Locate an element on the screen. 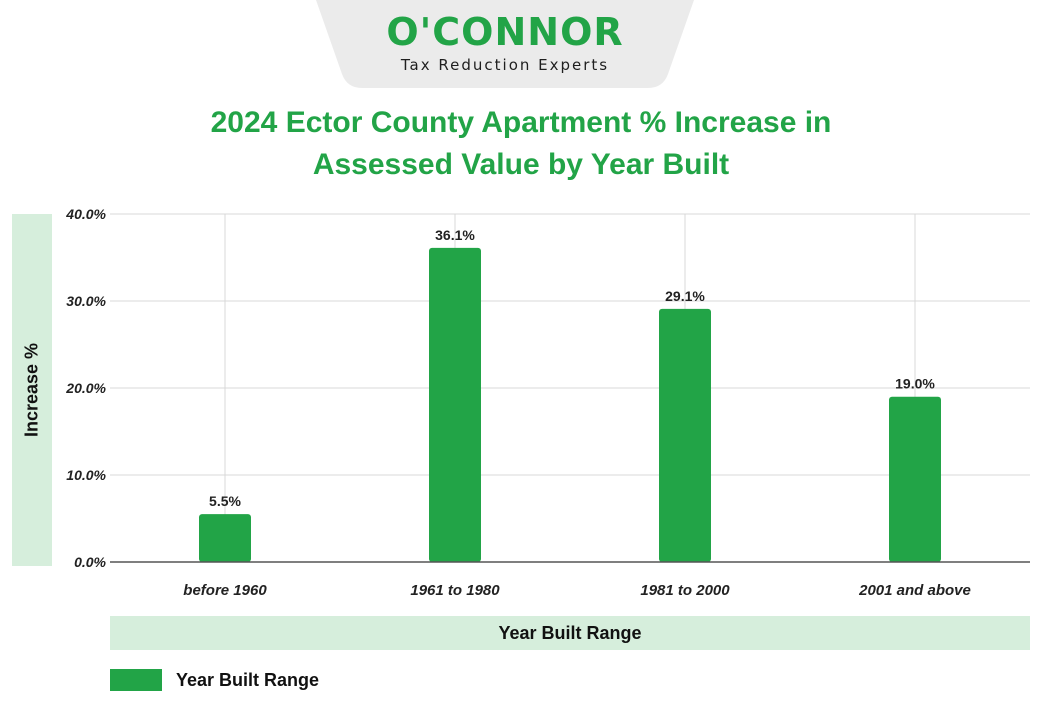 This screenshot has width=1042, height=711. logo-tagline: Tax Reduction Experts is located at coordinates (505, 65).